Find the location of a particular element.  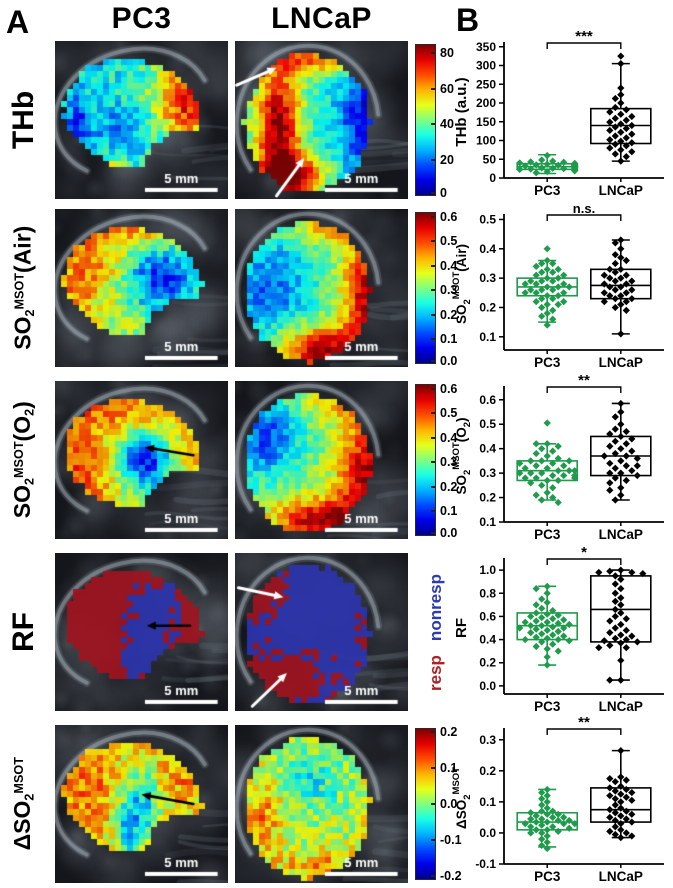

row-label-text: SO2MSOT(Air) is located at coordinates (23, 288).